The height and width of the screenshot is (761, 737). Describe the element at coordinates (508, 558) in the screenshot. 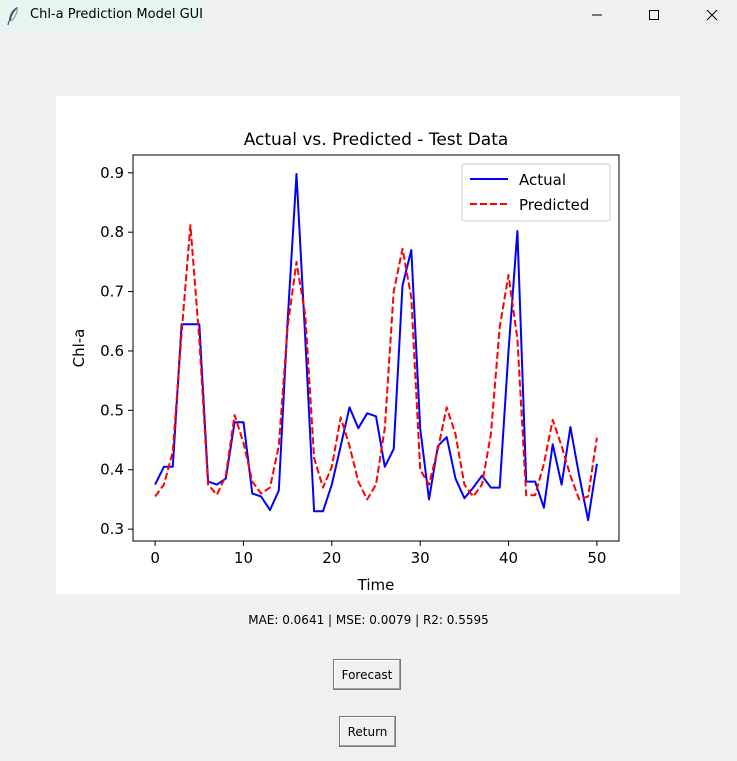

I see `x-tick-label: 40` at that location.